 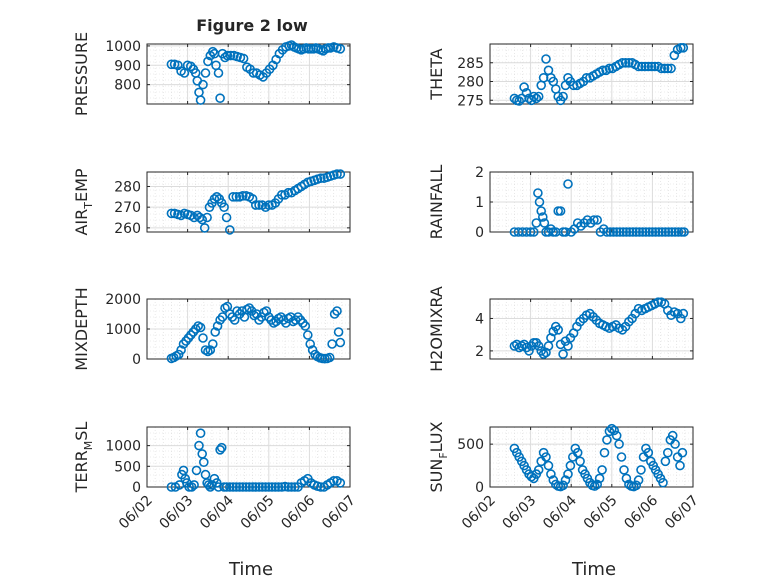 I want to click on y-axis-label: RAINFALL, so click(x=436, y=202).